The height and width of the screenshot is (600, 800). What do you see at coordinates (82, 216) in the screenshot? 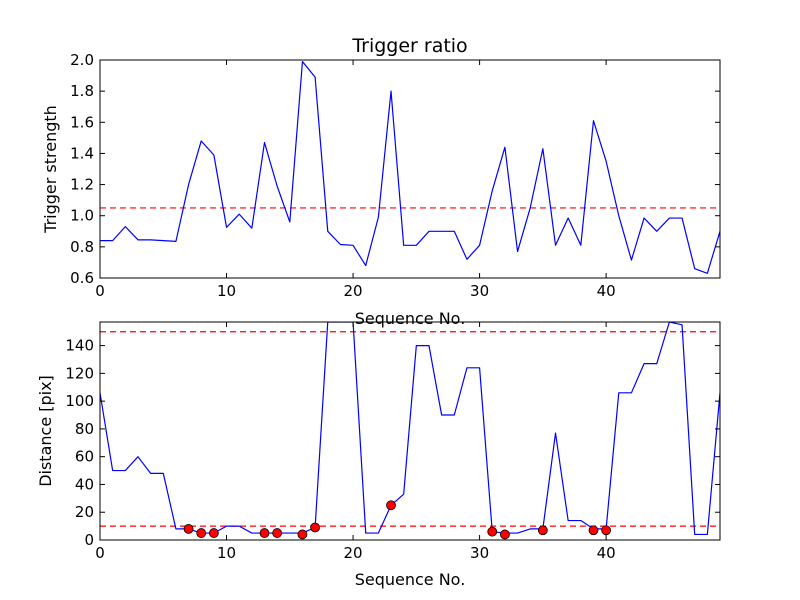
I see `top-y-tick-label: 1.0` at bounding box center [82, 216].